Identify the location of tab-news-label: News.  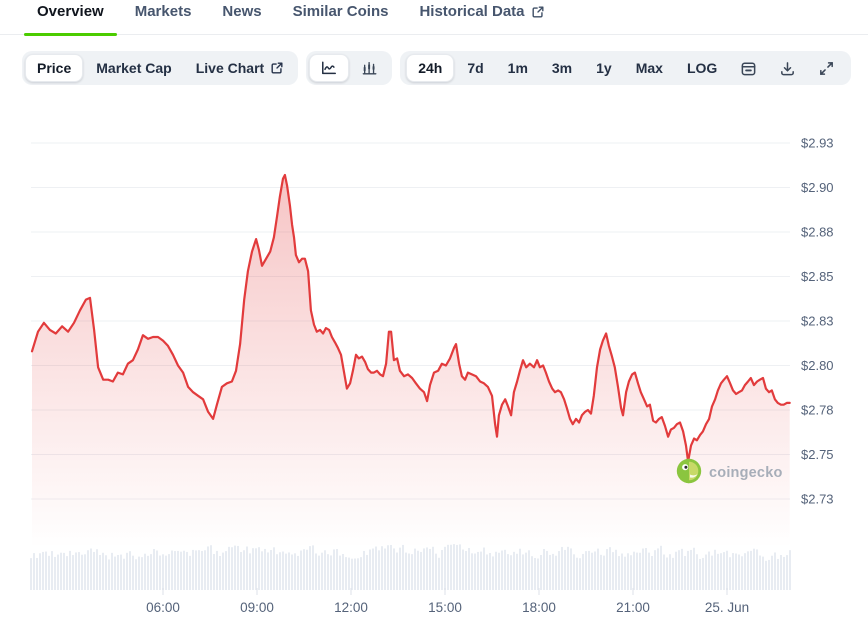
(242, 11).